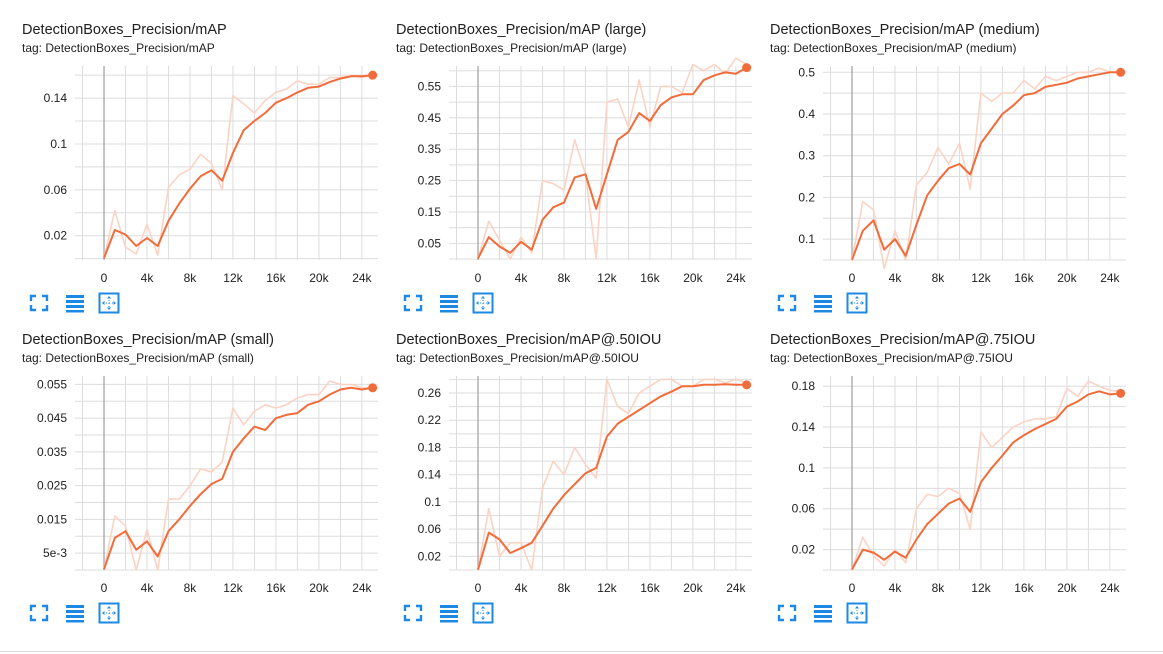 The width and height of the screenshot is (1163, 654). What do you see at coordinates (430, 243) in the screenshot?
I see `y-tick-label: 0.05` at bounding box center [430, 243].